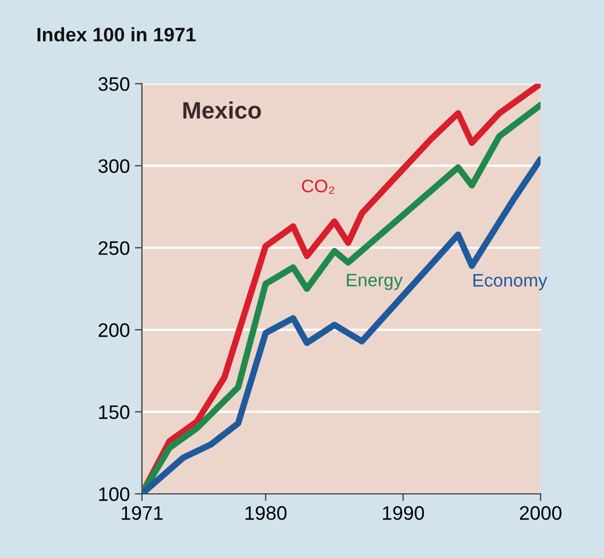 The height and width of the screenshot is (558, 604). I want to click on y-tick-label: 100, so click(114, 494).